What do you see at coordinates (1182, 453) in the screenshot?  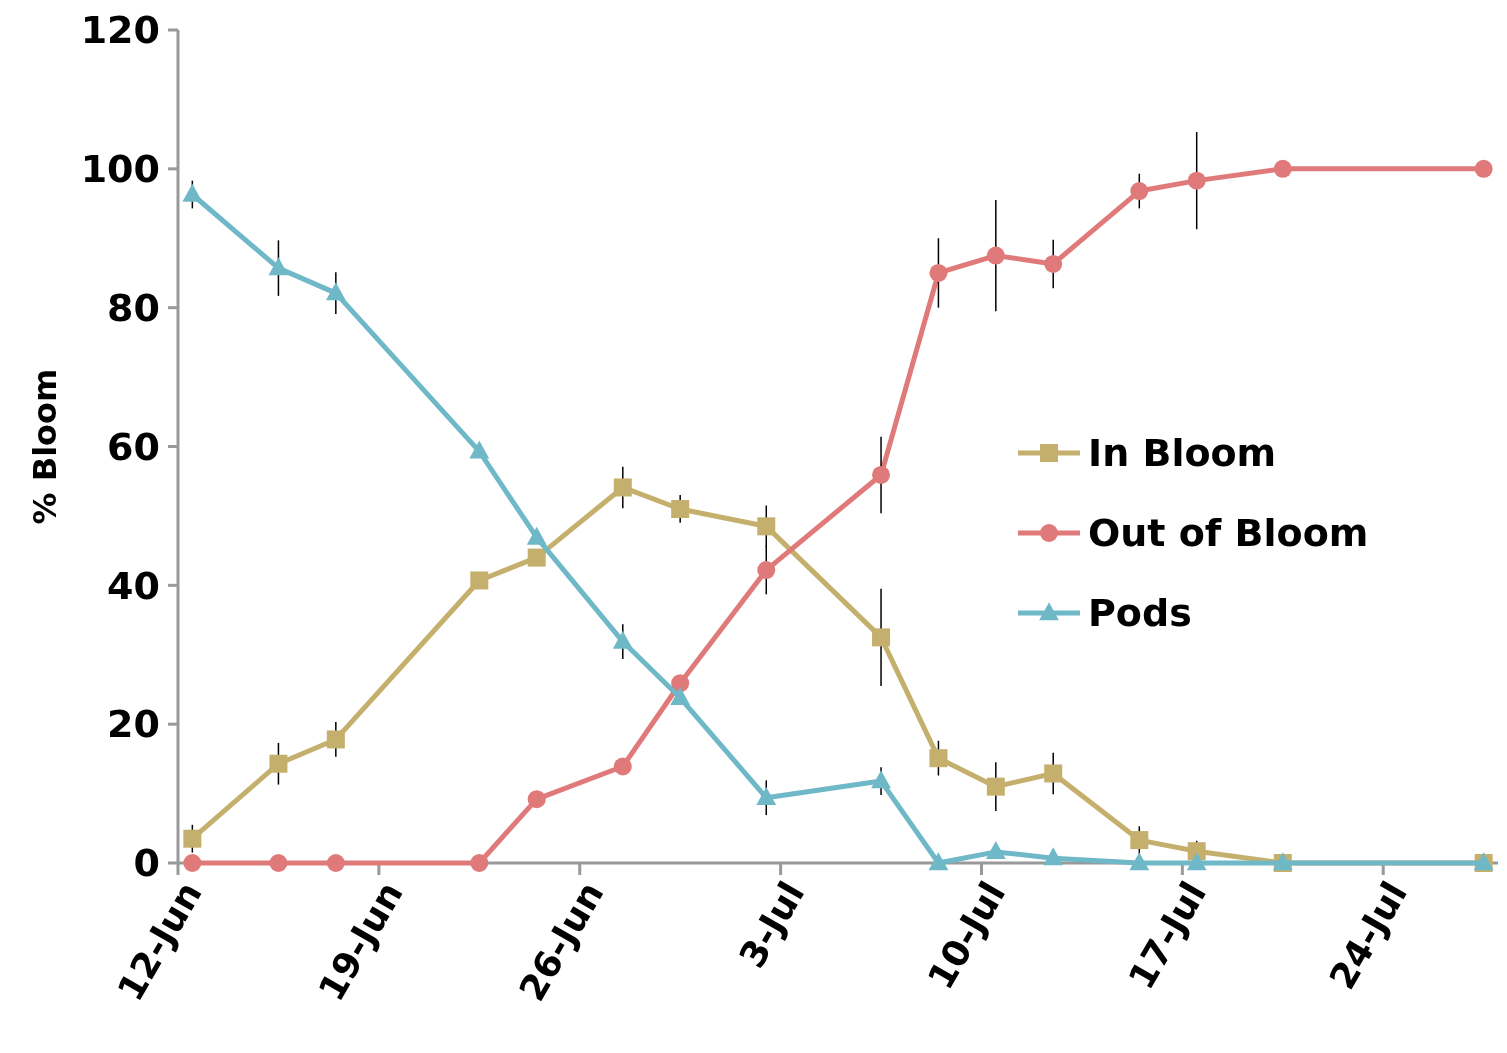 I see `legend-label: In Bloom` at bounding box center [1182, 453].